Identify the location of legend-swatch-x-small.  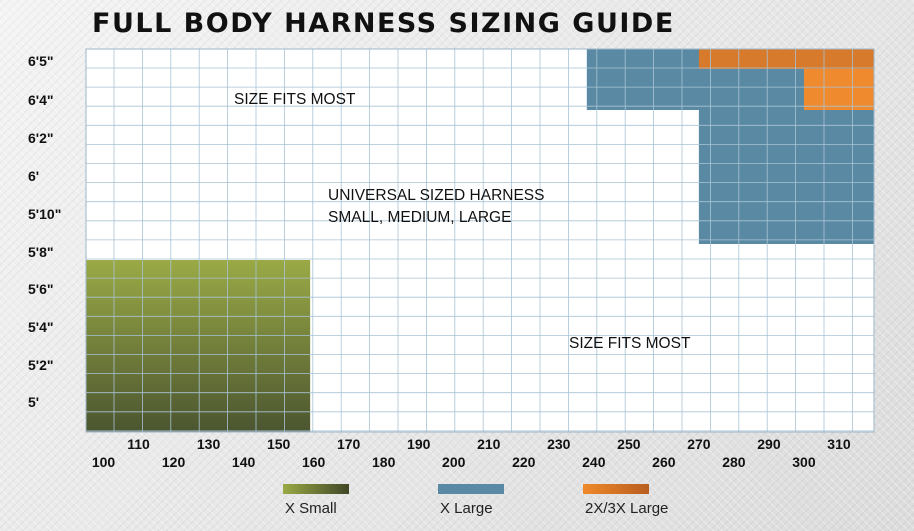
(316, 489).